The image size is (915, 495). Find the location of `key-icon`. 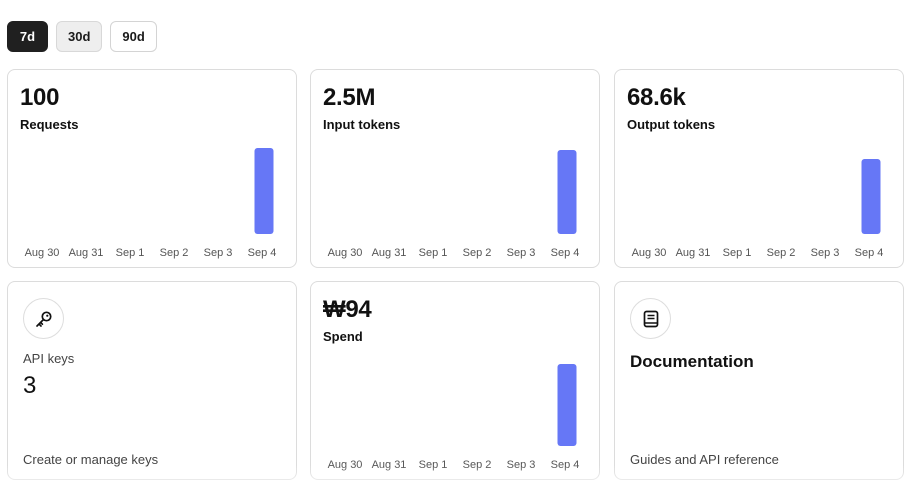

key-icon is located at coordinates (43, 318).